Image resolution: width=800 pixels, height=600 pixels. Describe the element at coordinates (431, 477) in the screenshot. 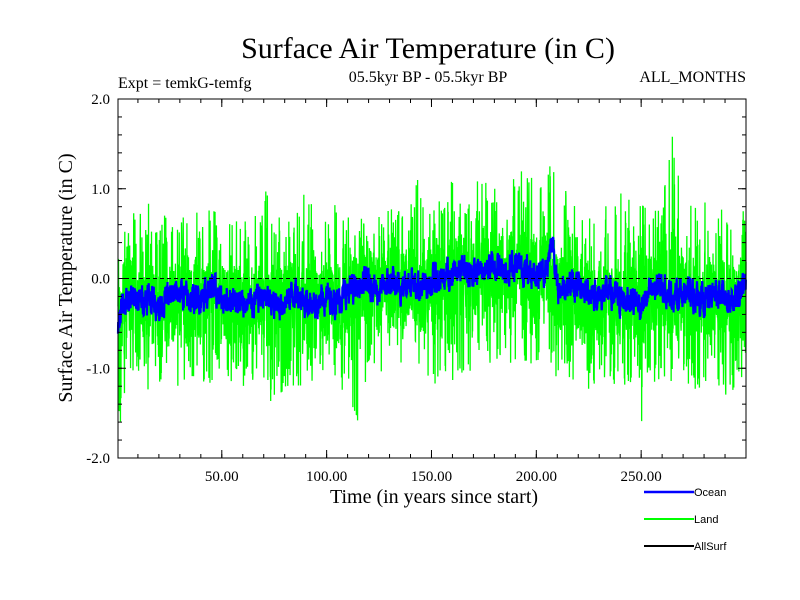

I see `x-tick-label: 150.00` at that location.